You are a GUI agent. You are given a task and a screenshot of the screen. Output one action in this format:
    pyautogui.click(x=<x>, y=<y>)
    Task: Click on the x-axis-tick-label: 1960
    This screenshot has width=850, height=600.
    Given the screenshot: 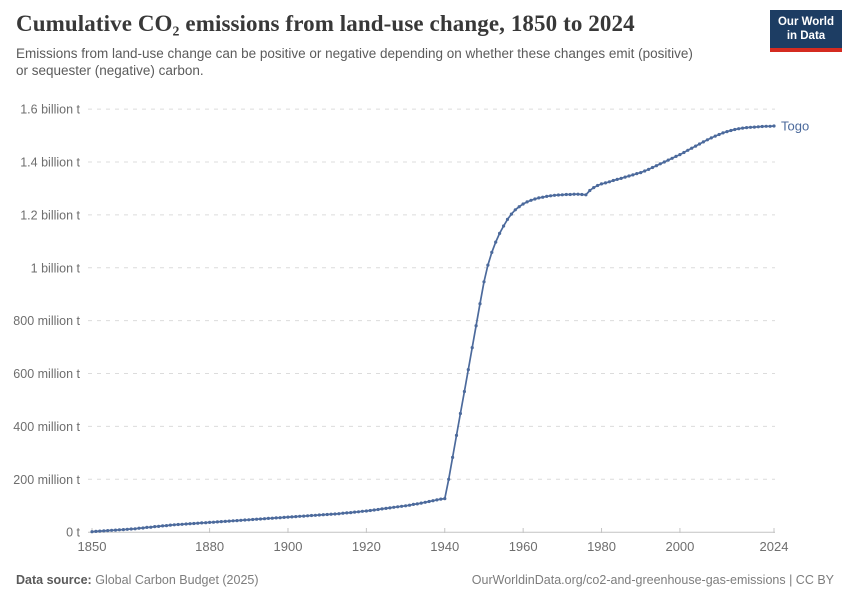 What is the action you would take?
    pyautogui.click(x=523, y=546)
    